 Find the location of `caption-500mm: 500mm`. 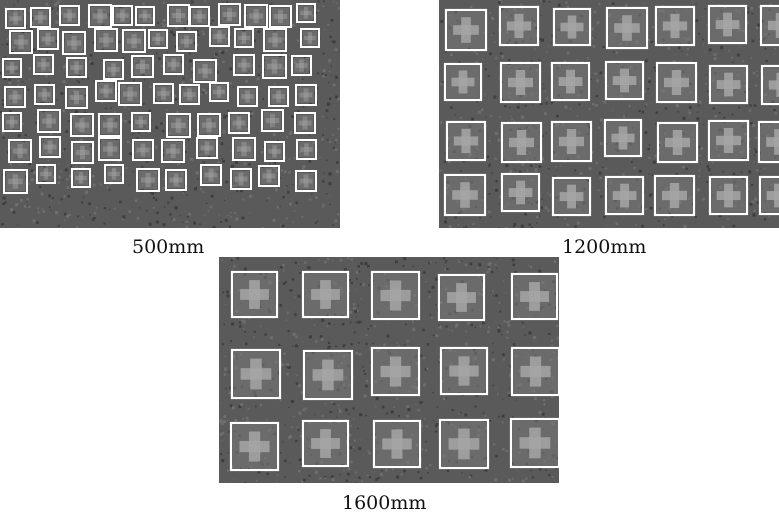

caption-500mm: 500mm is located at coordinates (168, 247).